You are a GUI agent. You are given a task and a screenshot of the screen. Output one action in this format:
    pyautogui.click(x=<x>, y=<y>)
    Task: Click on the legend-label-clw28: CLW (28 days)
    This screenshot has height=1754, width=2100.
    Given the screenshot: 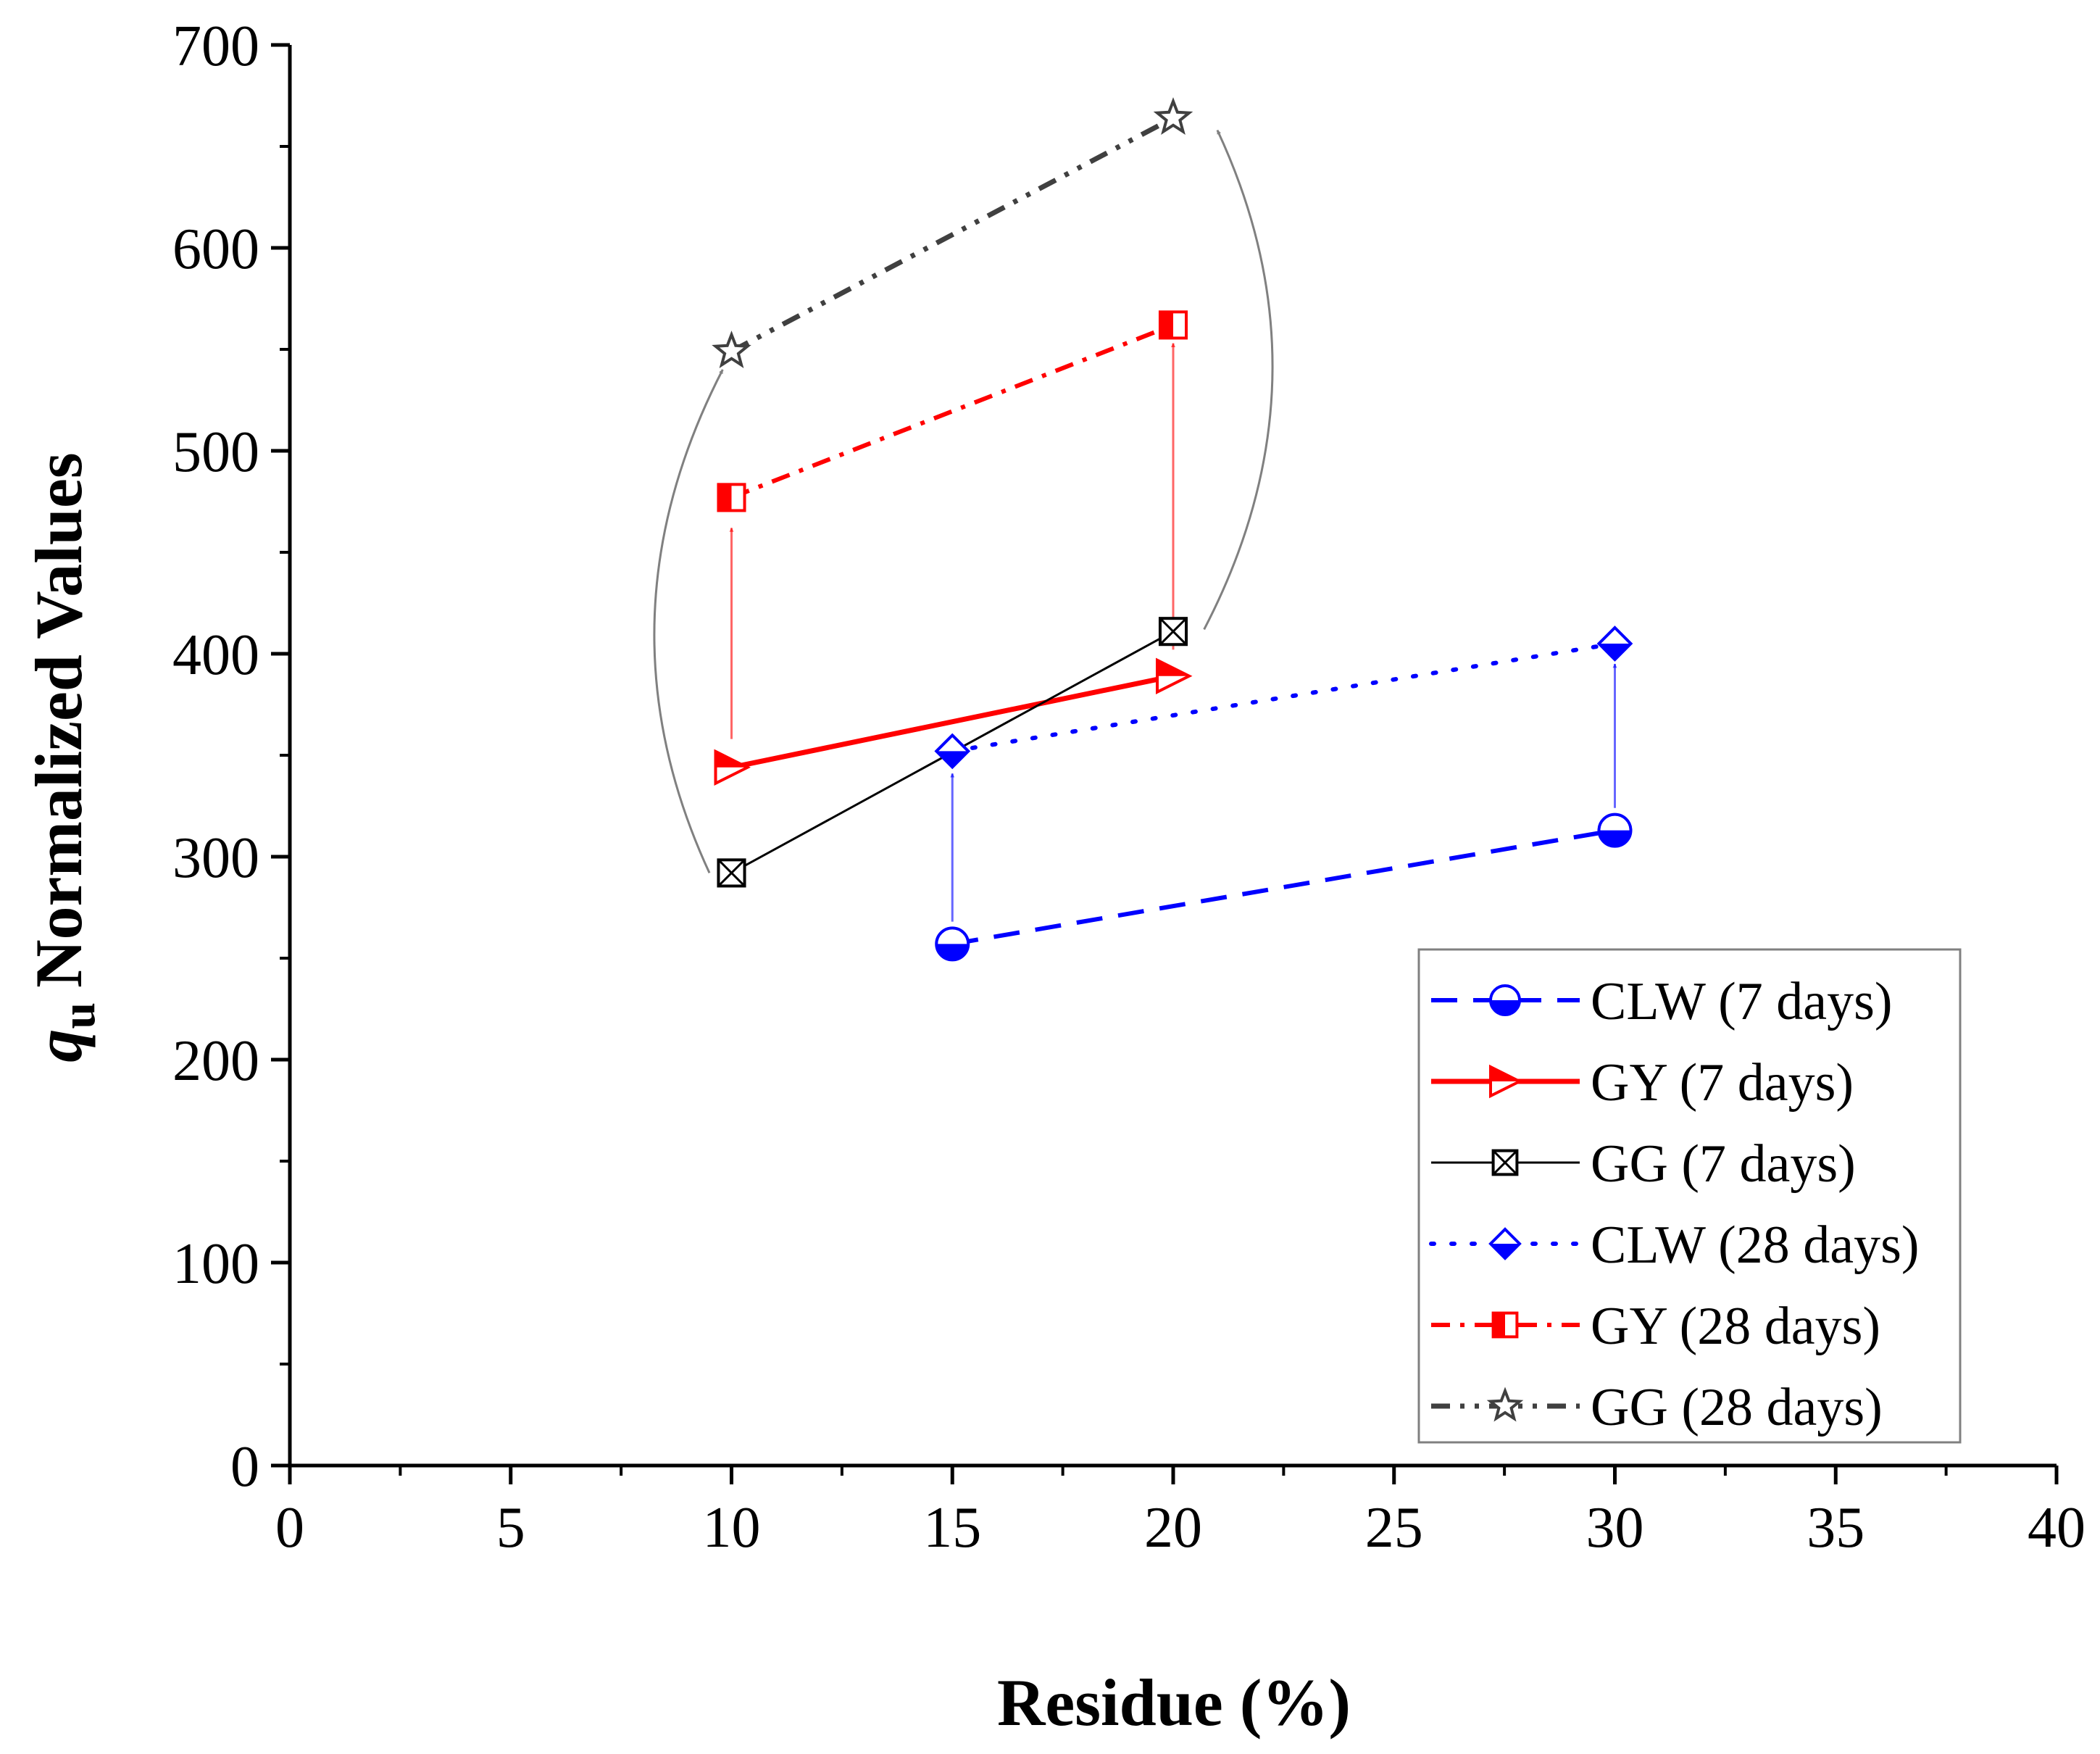 What is the action you would take?
    pyautogui.click(x=1755, y=1245)
    